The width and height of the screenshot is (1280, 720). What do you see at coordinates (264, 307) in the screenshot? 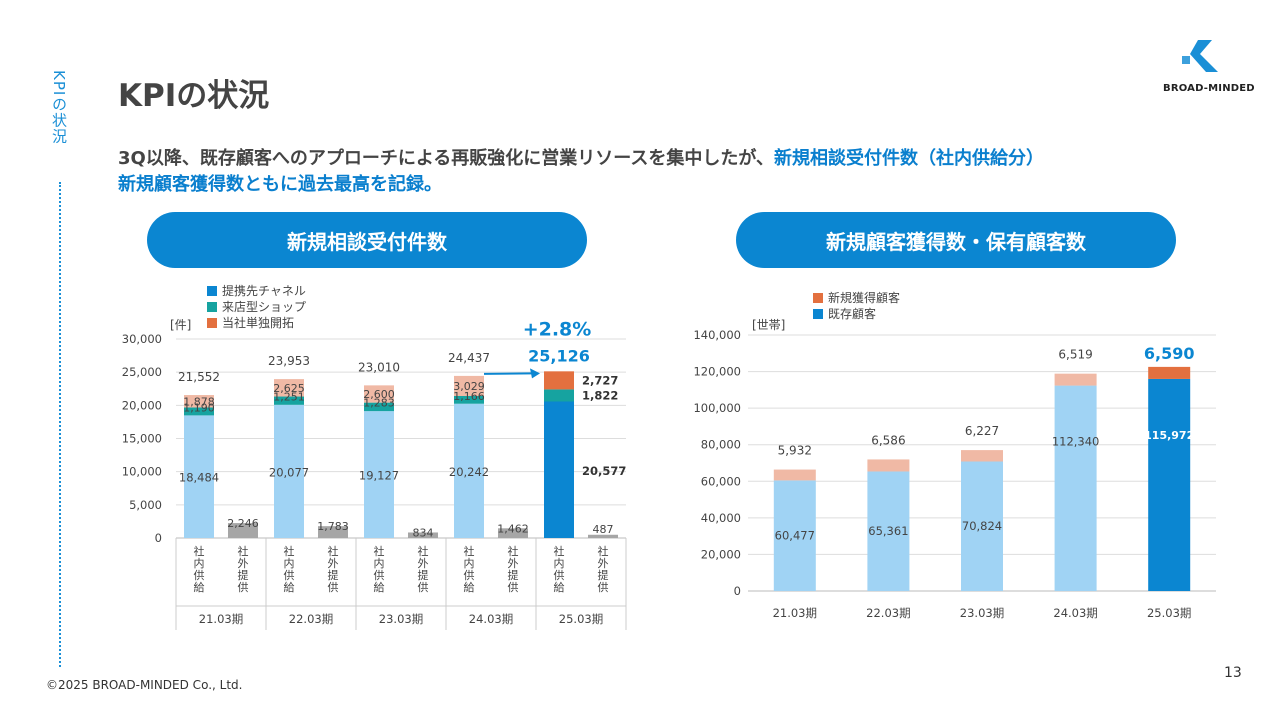
I see `legend-label: 来店型ショップ` at bounding box center [264, 307].